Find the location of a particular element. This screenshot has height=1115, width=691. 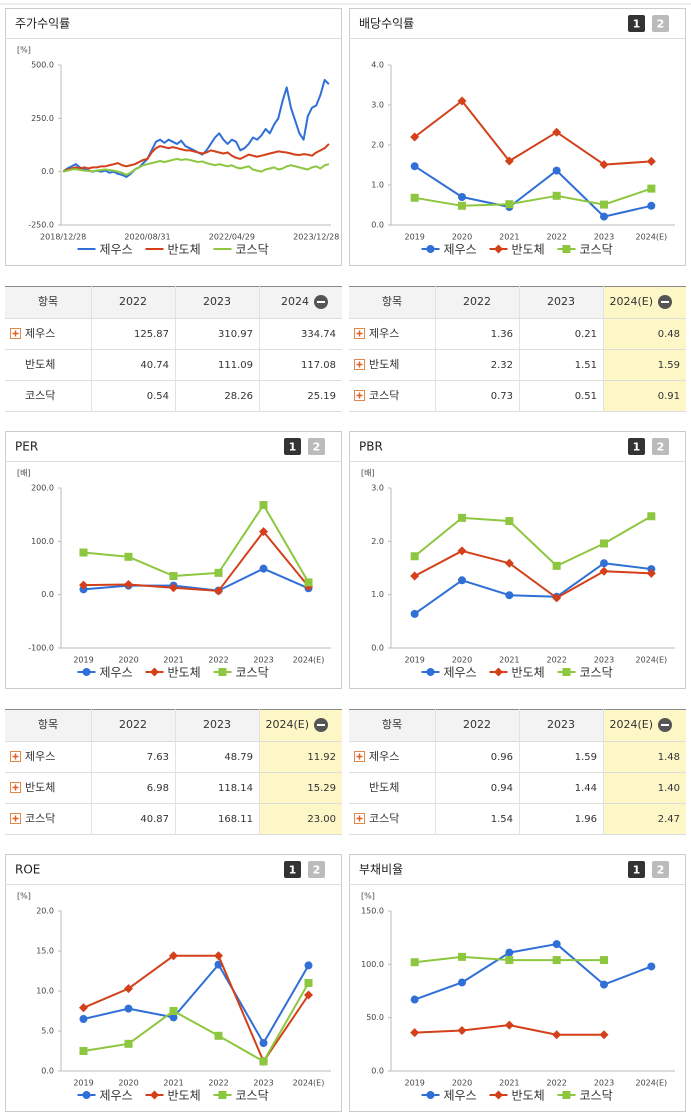

cell-value: 334.74 is located at coordinates (318, 334).